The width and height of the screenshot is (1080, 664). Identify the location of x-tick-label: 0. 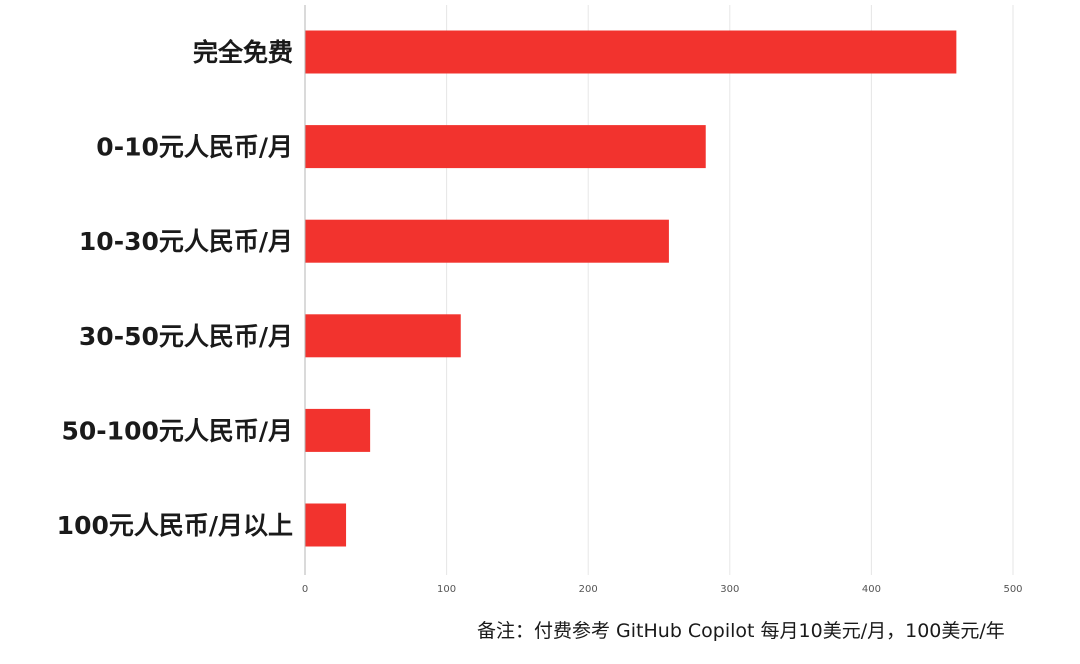
(305, 589).